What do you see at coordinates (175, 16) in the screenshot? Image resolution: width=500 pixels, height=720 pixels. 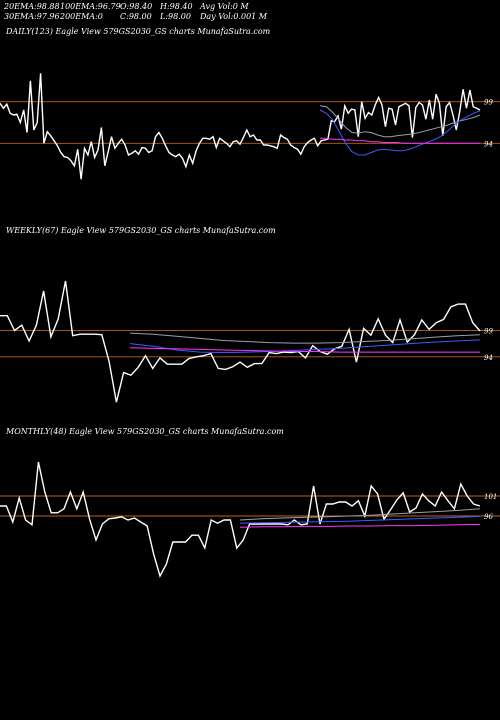 I see `low-readout: L:98.00` at bounding box center [175, 16].